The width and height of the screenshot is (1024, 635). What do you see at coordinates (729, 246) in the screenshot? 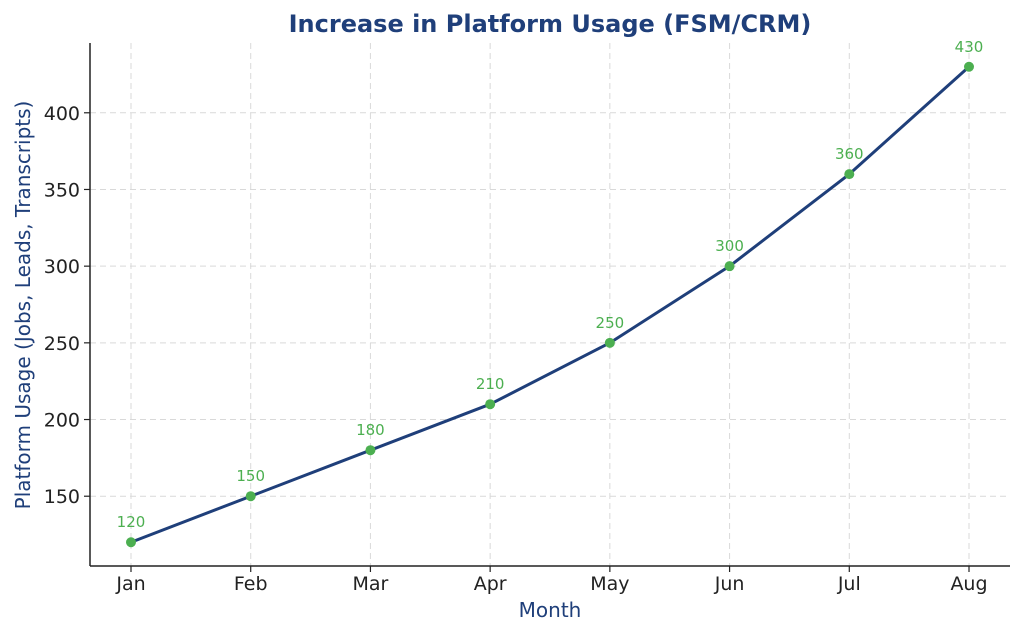
I see `data-label: 300` at bounding box center [729, 246].